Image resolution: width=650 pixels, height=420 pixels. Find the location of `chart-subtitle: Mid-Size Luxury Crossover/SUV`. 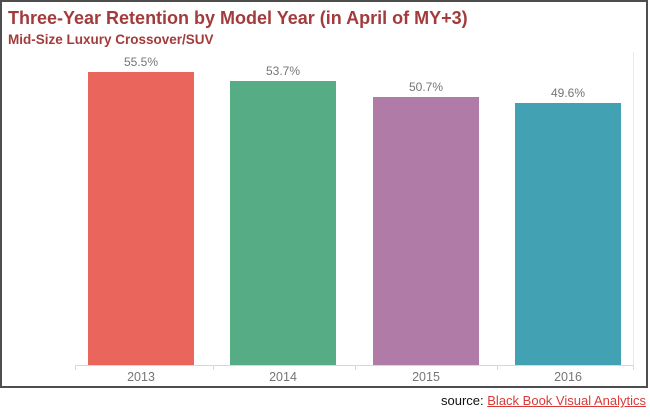

chart-subtitle: Mid-Size Luxury Crossover/SUV is located at coordinates (111, 39).